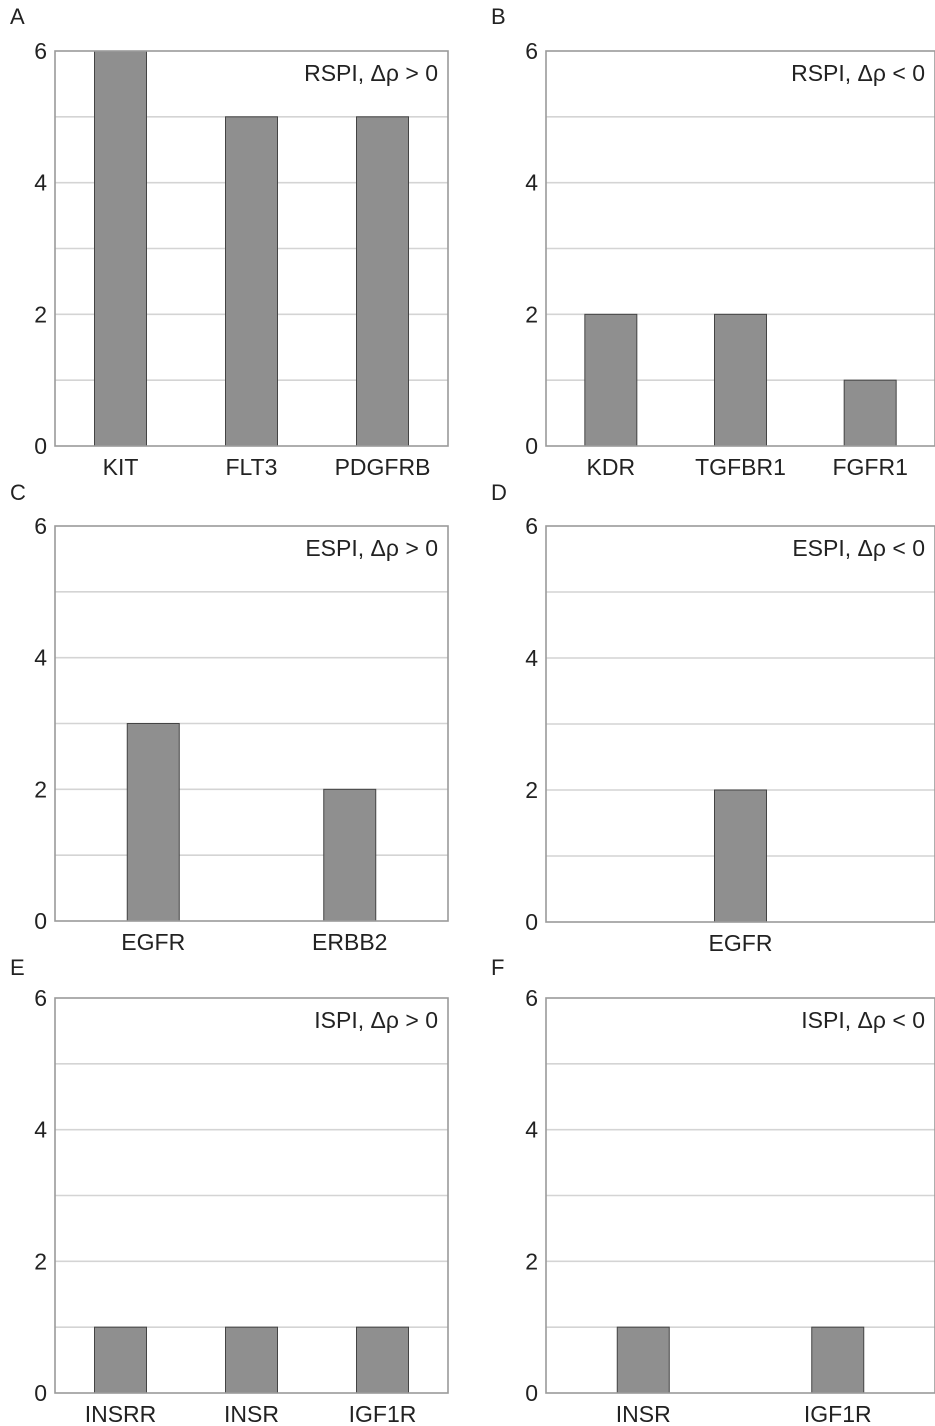 The image size is (935, 1426). I want to click on category-label: KIT, so click(121, 467).